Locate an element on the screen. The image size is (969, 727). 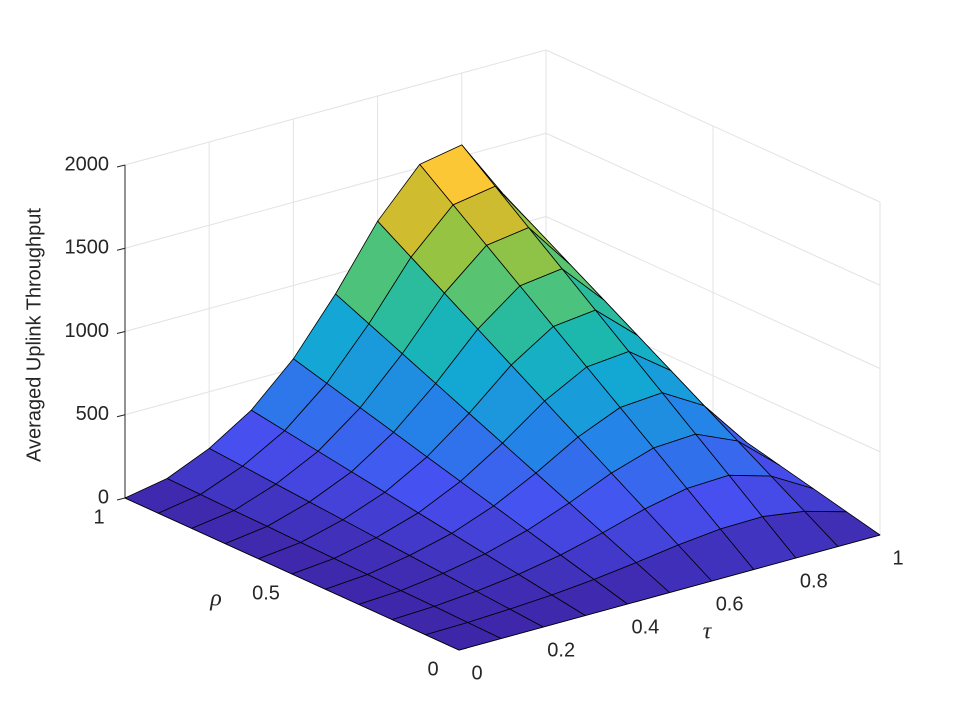
z-tick-label: 0 is located at coordinates (103, 497).